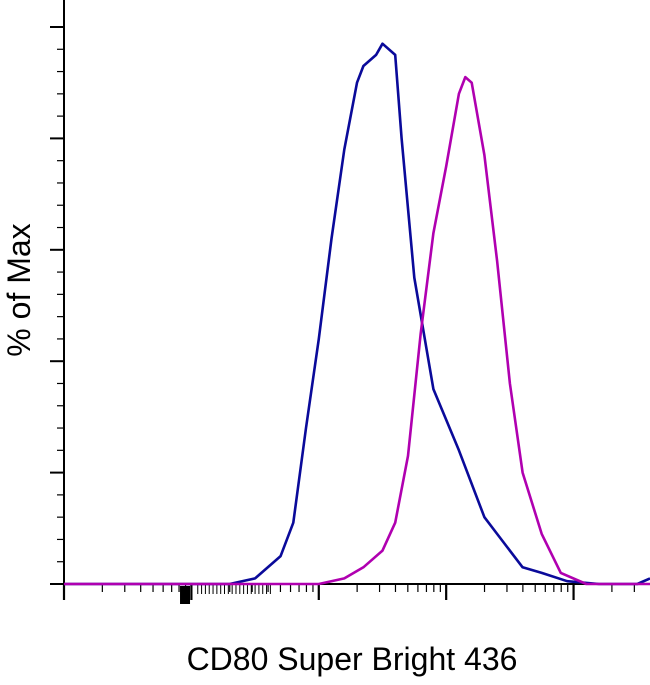  Describe the element at coordinates (57, 305) in the screenshot. I see `y-ticks` at that location.